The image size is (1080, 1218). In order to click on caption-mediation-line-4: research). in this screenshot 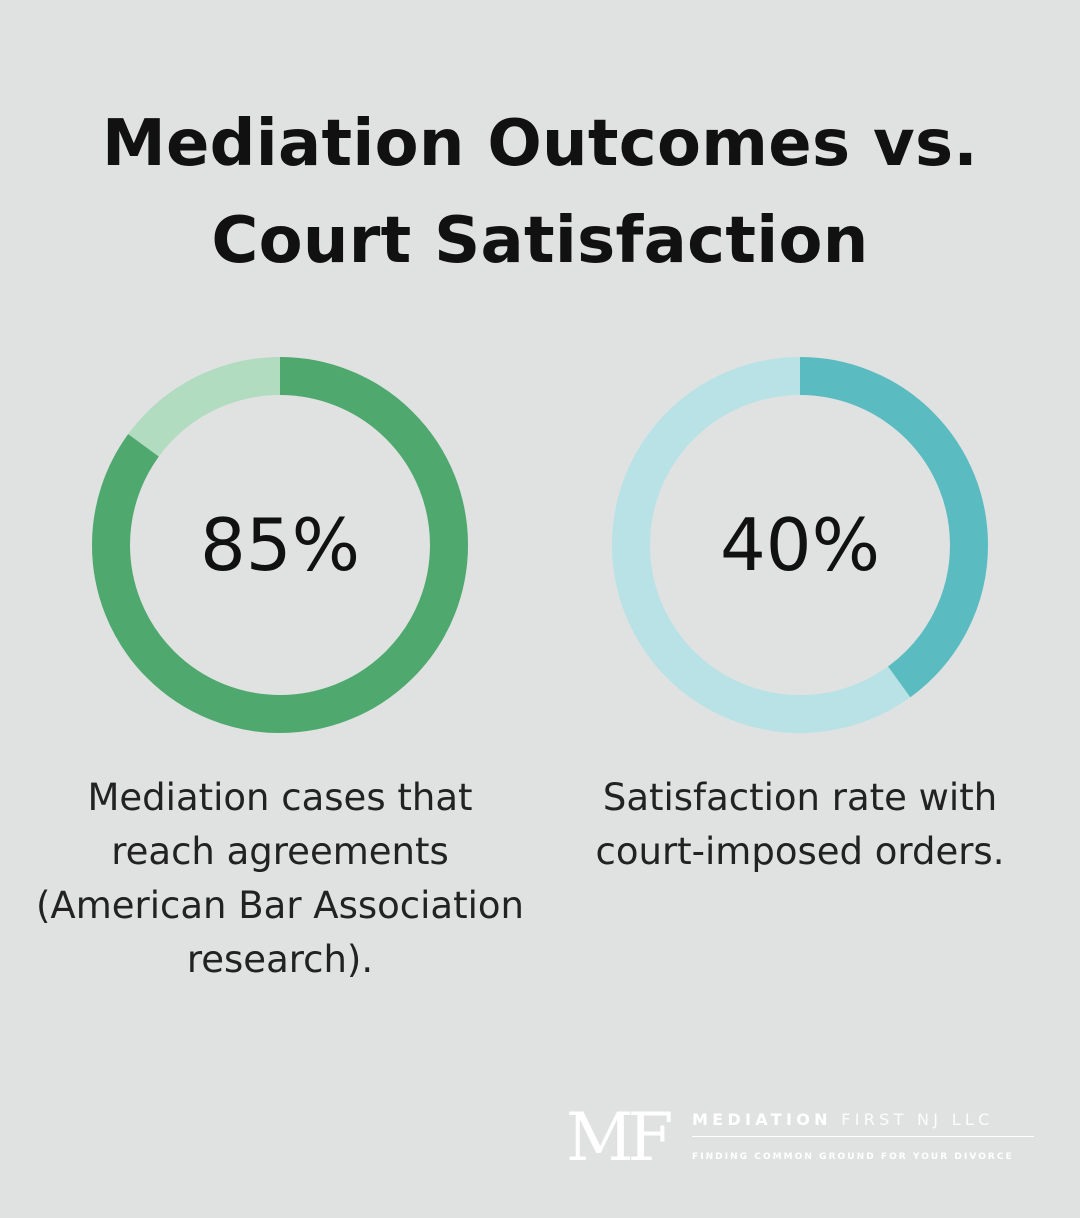, I will do `click(280, 959)`.